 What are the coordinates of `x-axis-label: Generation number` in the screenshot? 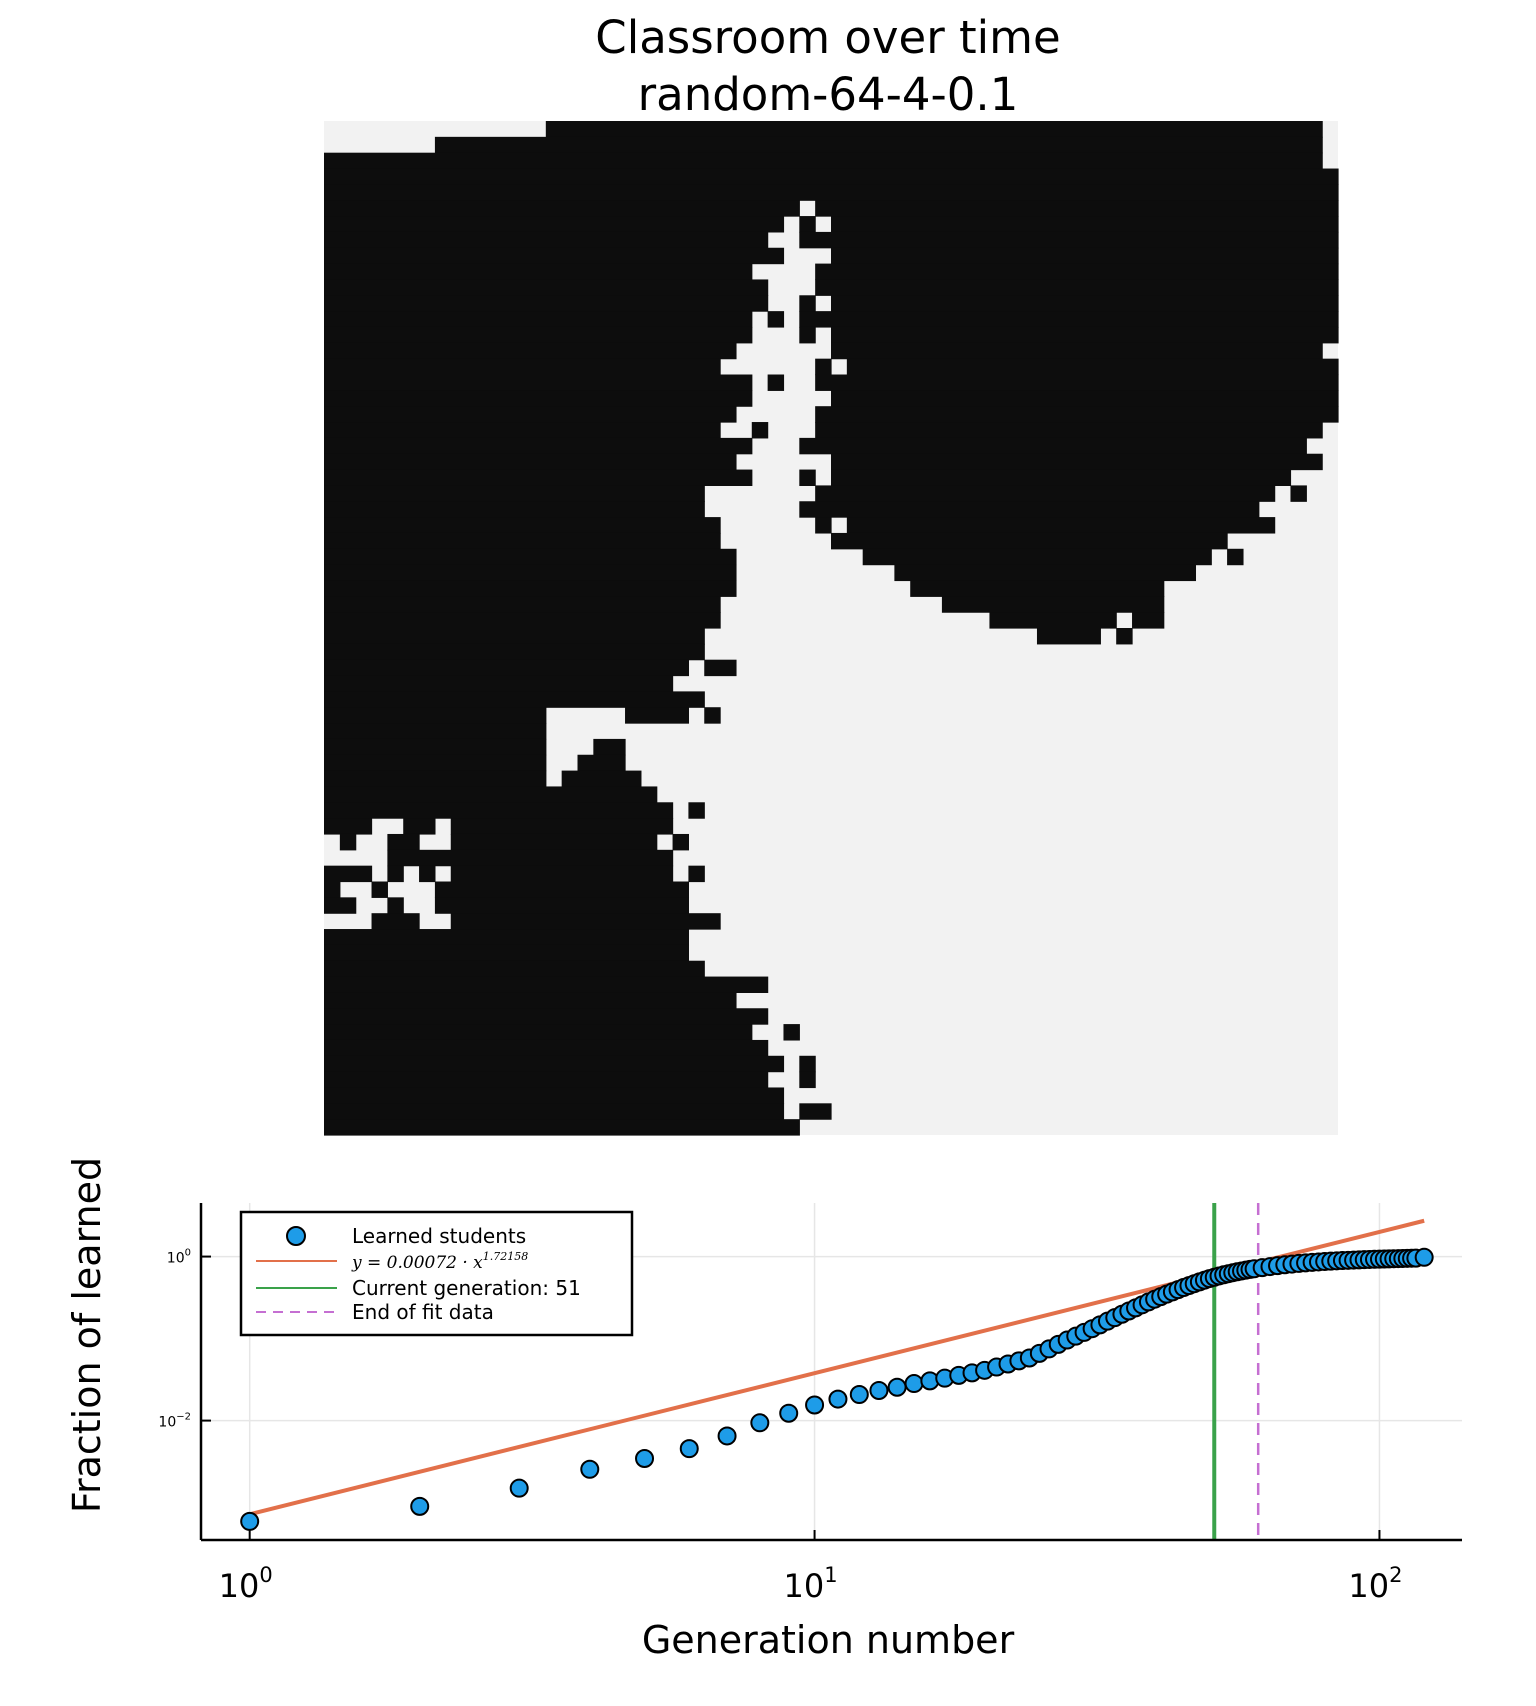 It's located at (828, 1640).